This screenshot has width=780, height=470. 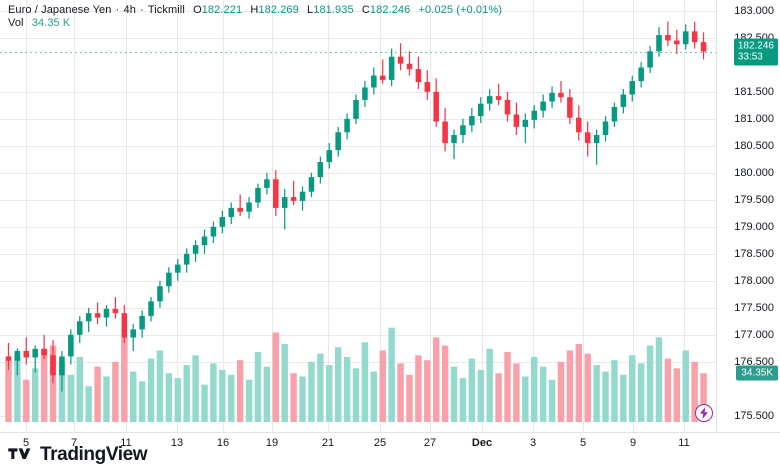 I want to click on price-tick-label: 175.500, so click(x=754, y=415).